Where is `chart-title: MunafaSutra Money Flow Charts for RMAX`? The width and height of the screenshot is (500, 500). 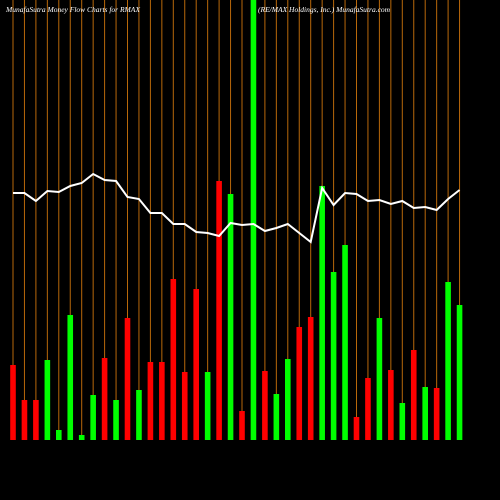
chart-title: MunafaSutra Money Flow Charts for RMAX is located at coordinates (72, 9).